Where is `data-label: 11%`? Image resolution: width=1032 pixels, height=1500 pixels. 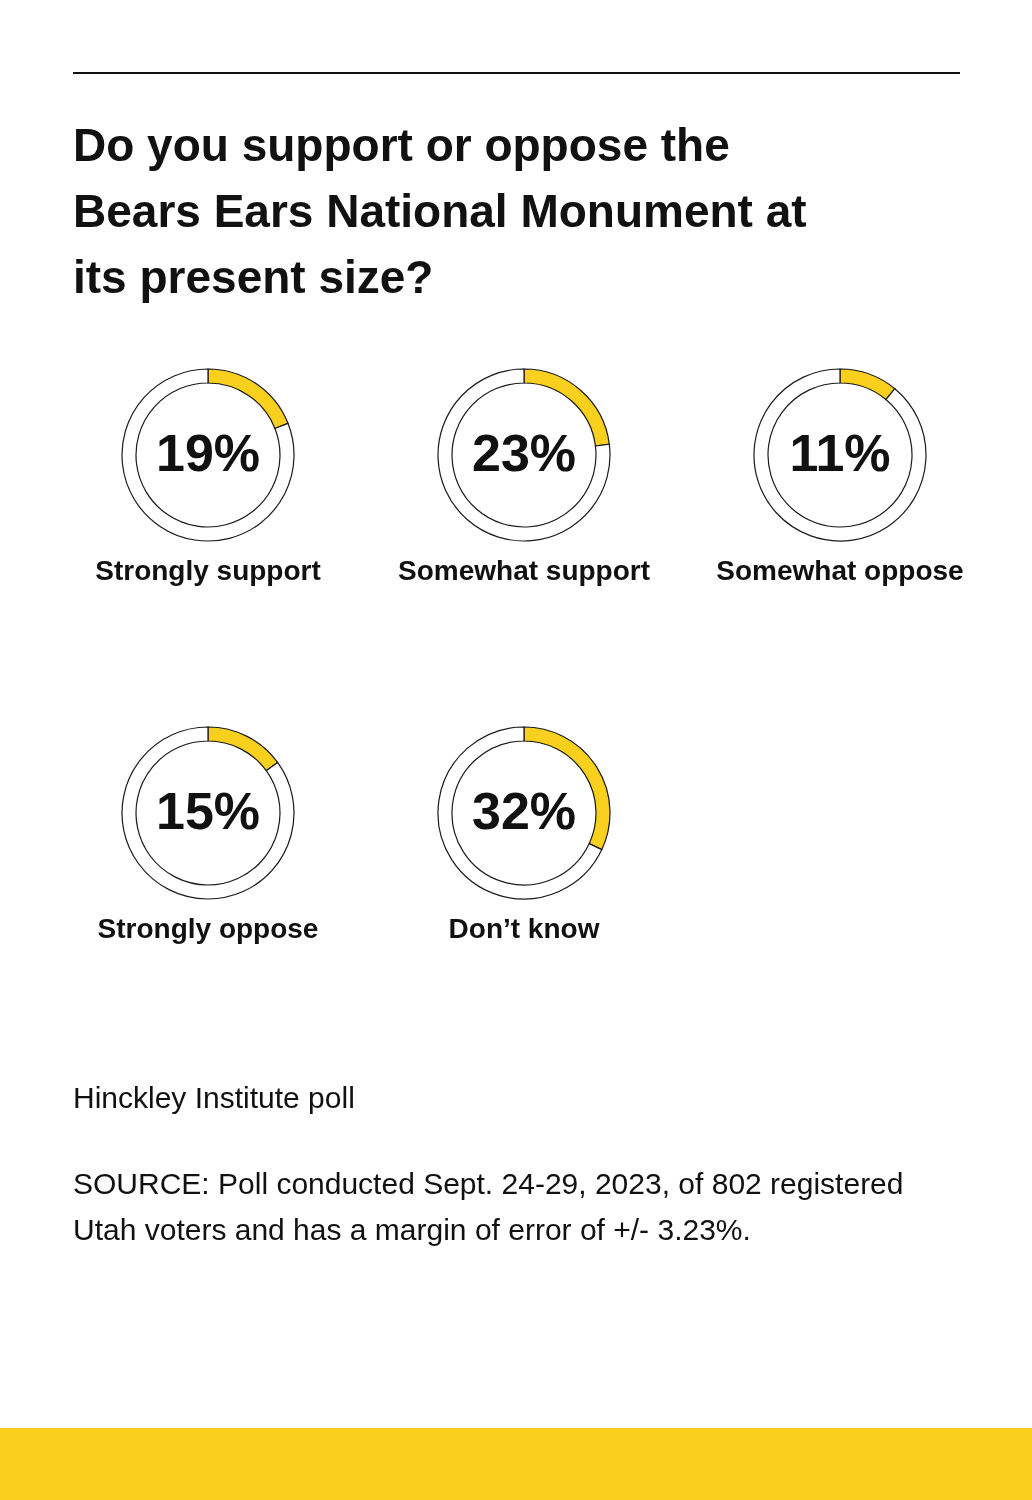
data-label: 11% is located at coordinates (840, 453).